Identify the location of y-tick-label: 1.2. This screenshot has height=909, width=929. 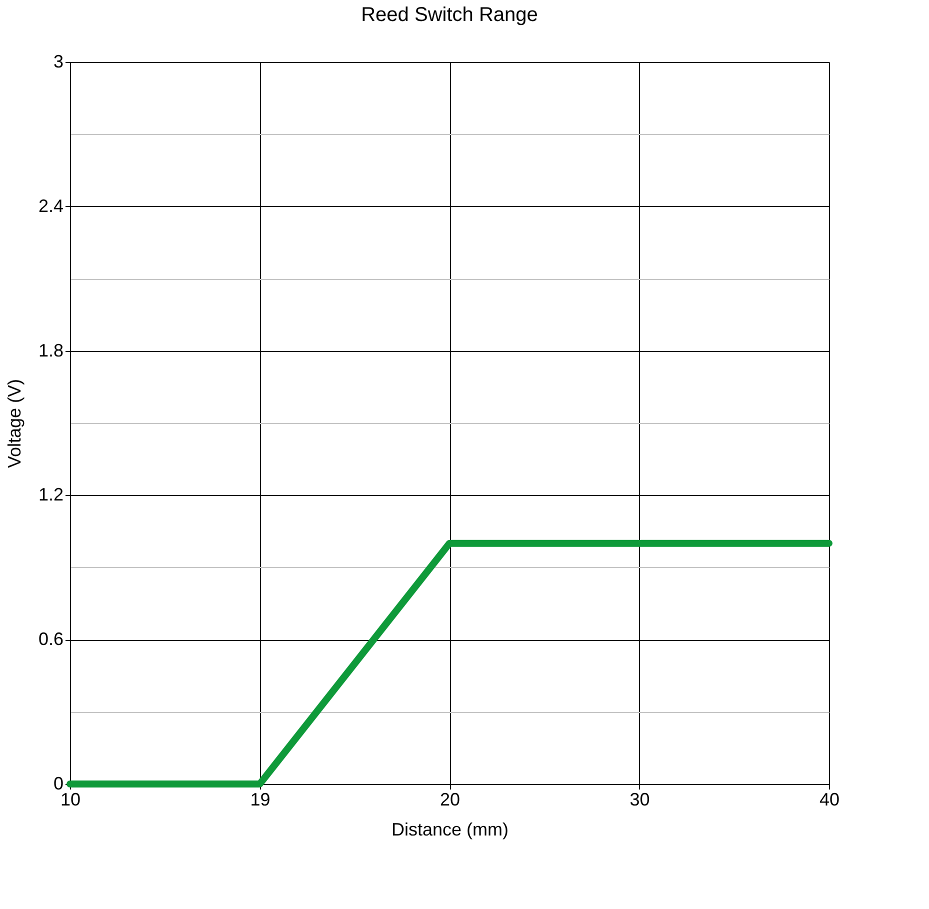
(51, 494).